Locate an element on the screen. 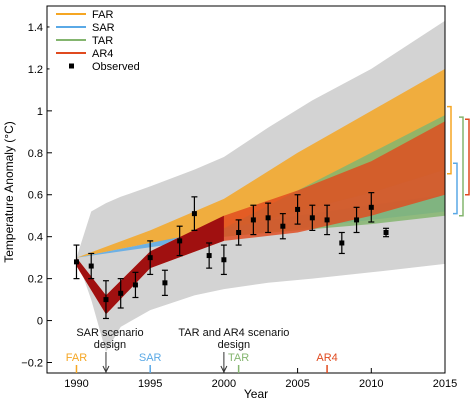  side-bracket-tar is located at coordinates (461, 166).